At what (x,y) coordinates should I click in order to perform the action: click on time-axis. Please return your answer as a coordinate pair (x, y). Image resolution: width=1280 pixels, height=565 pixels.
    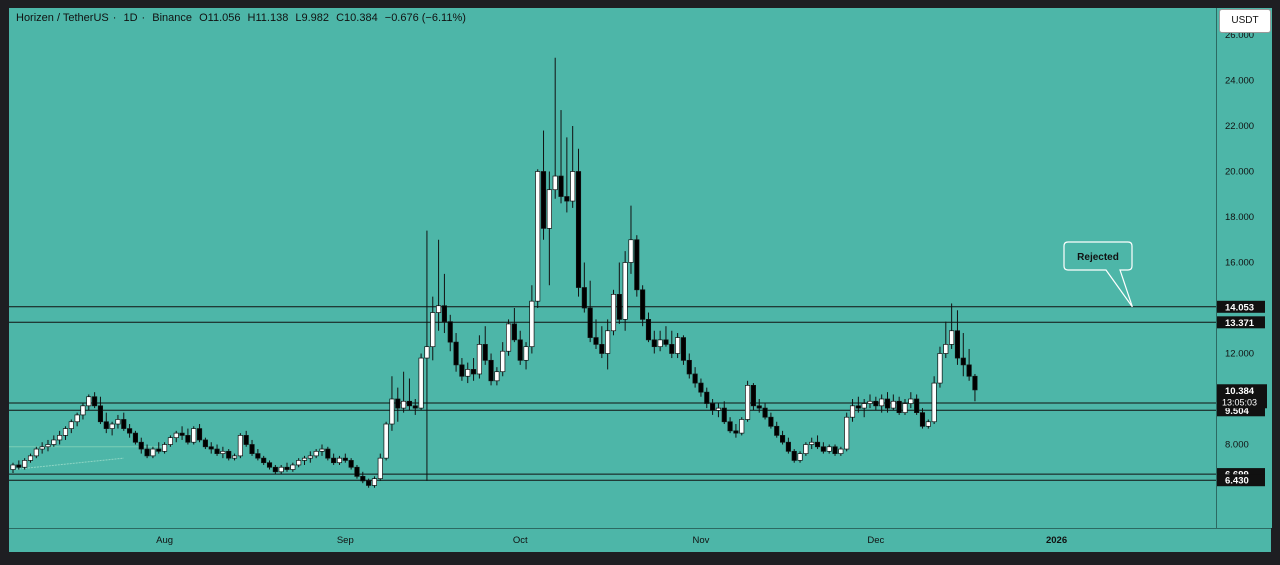
    Looking at the image, I should click on (640, 540).